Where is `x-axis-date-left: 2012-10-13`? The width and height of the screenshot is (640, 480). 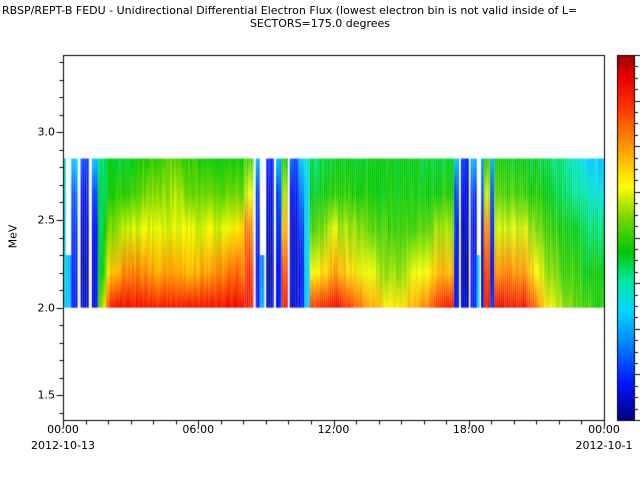
x-axis-date-left: 2012-10-13 is located at coordinates (63, 445).